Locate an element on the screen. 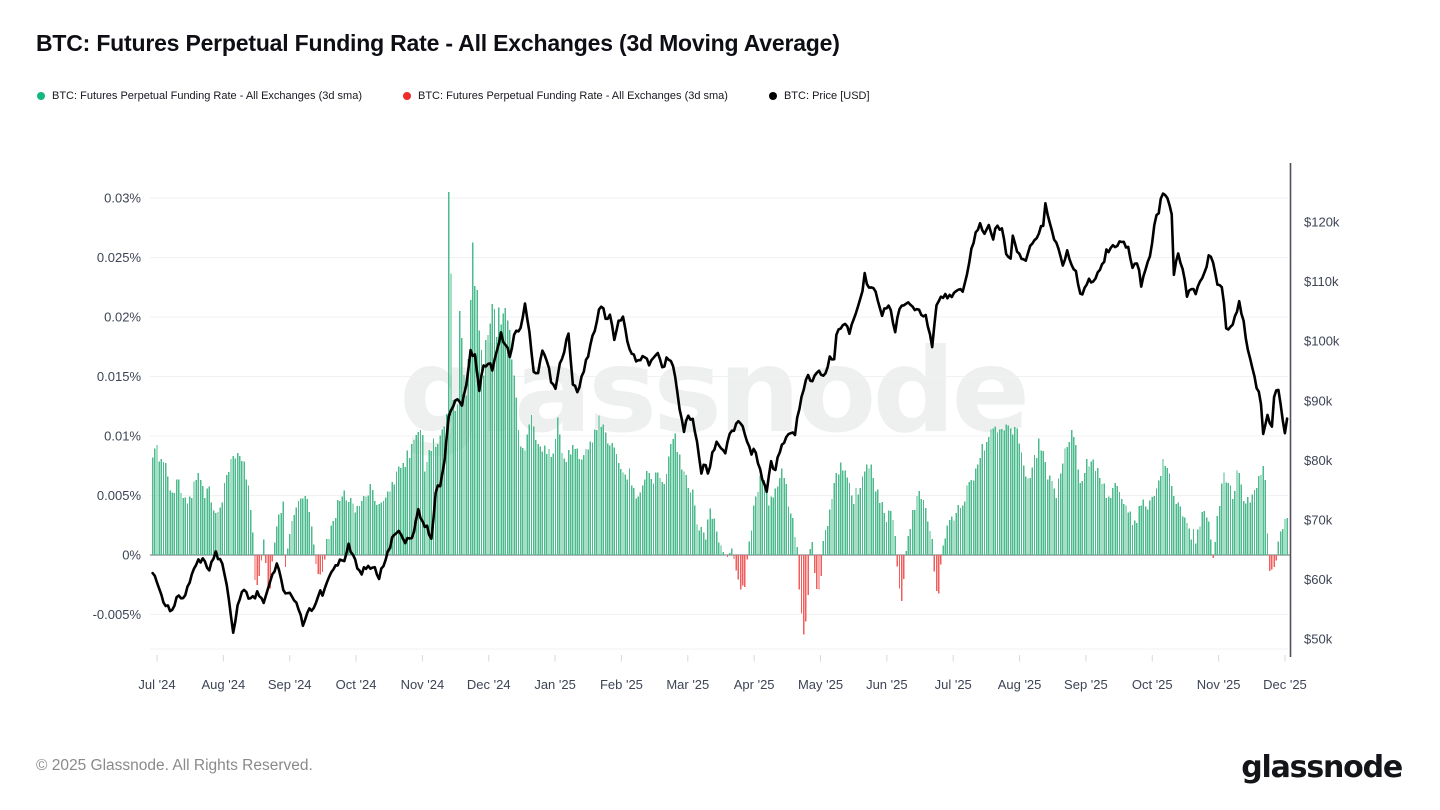 This screenshot has width=1440, height=810. right-axis-label: $100k is located at coordinates (1322, 341).